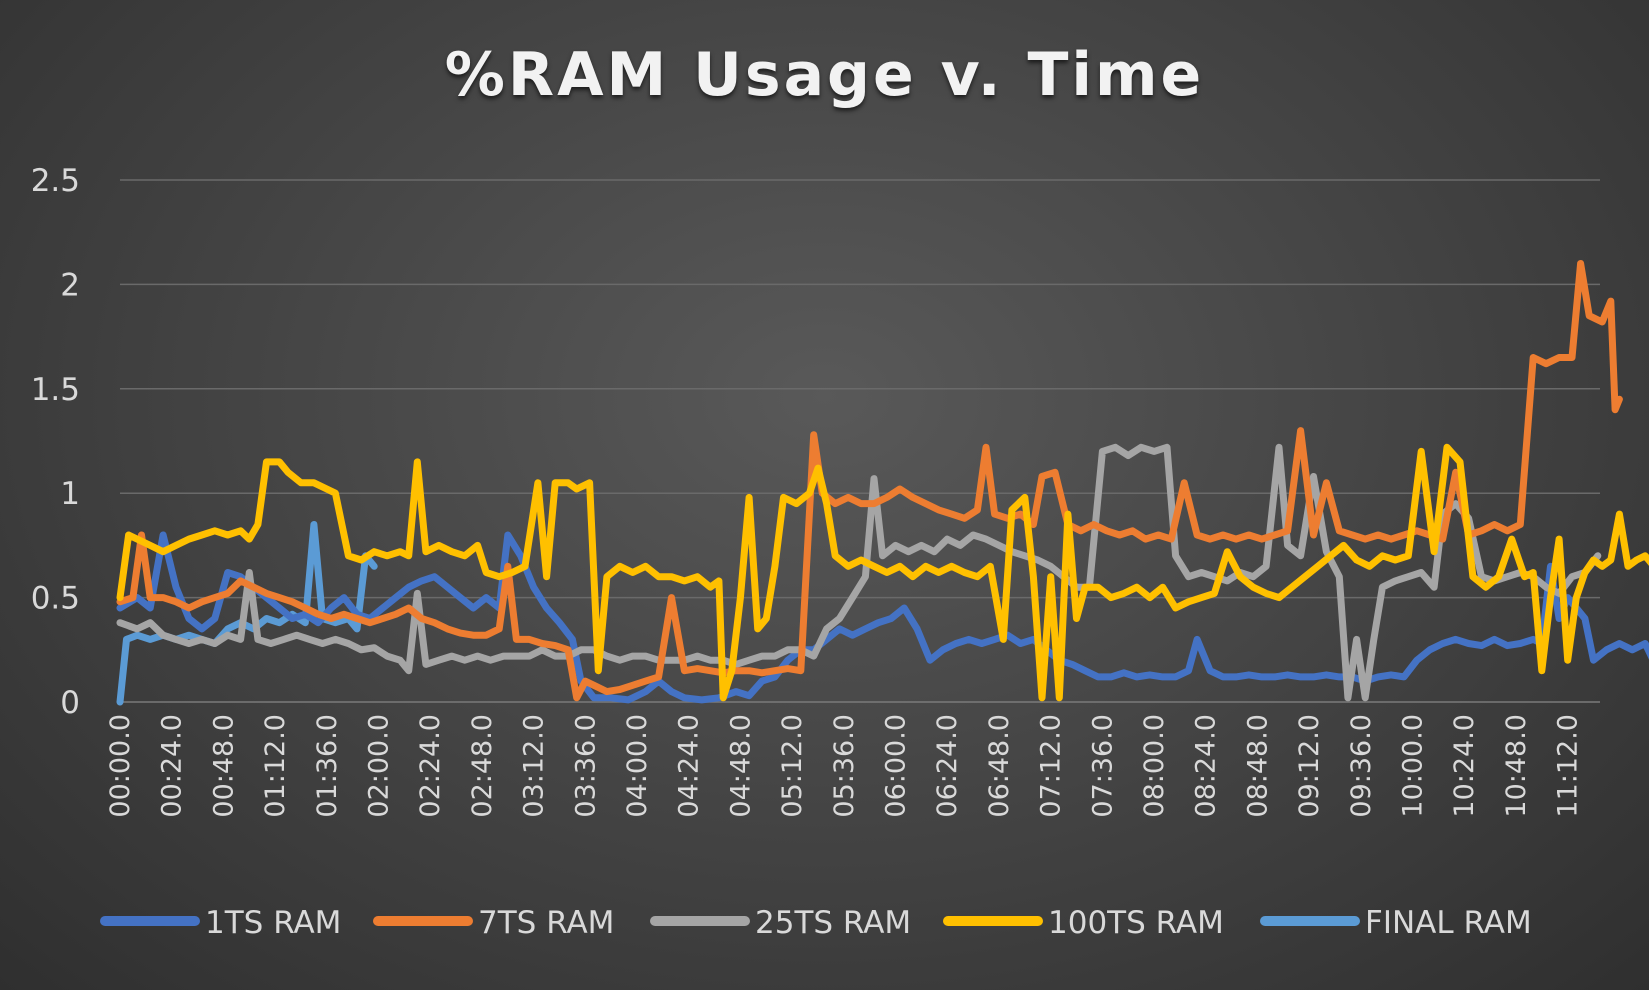 The image size is (1649, 990). What do you see at coordinates (824, 75) in the screenshot?
I see `chart-title: %RAM Usage v. Time` at bounding box center [824, 75].